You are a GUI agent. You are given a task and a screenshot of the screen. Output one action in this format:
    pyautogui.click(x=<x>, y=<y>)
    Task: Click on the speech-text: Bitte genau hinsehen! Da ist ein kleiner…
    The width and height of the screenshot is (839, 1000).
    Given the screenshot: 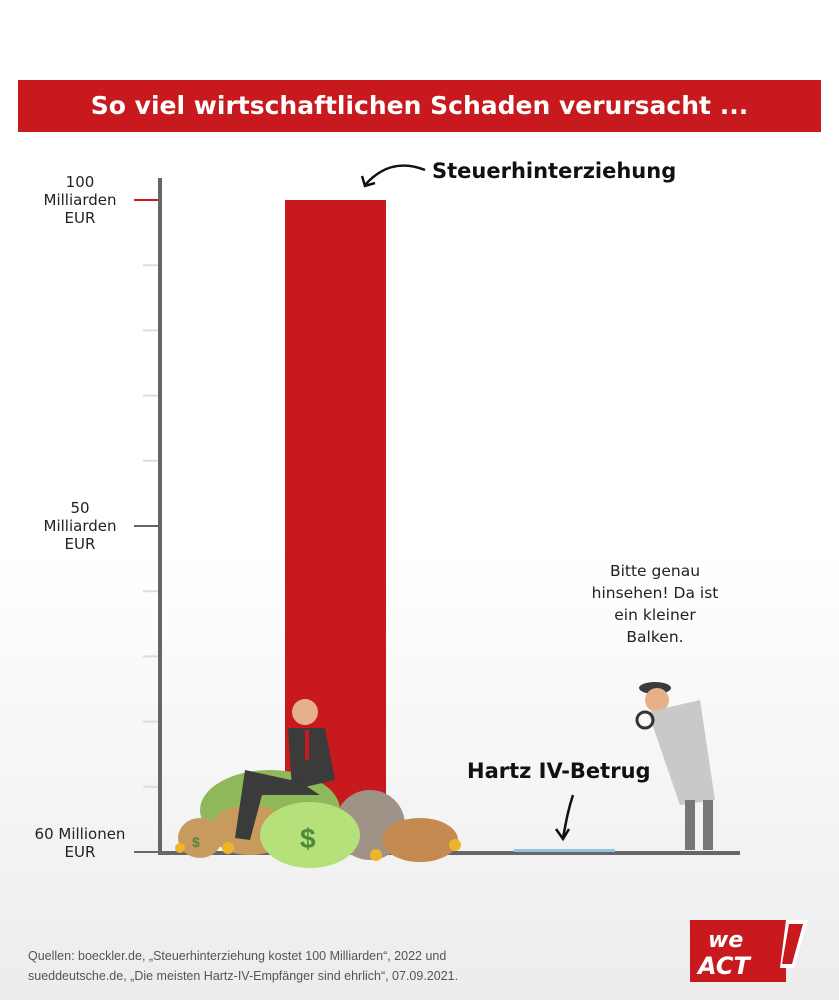 What is the action you would take?
    pyautogui.click(x=655, y=604)
    